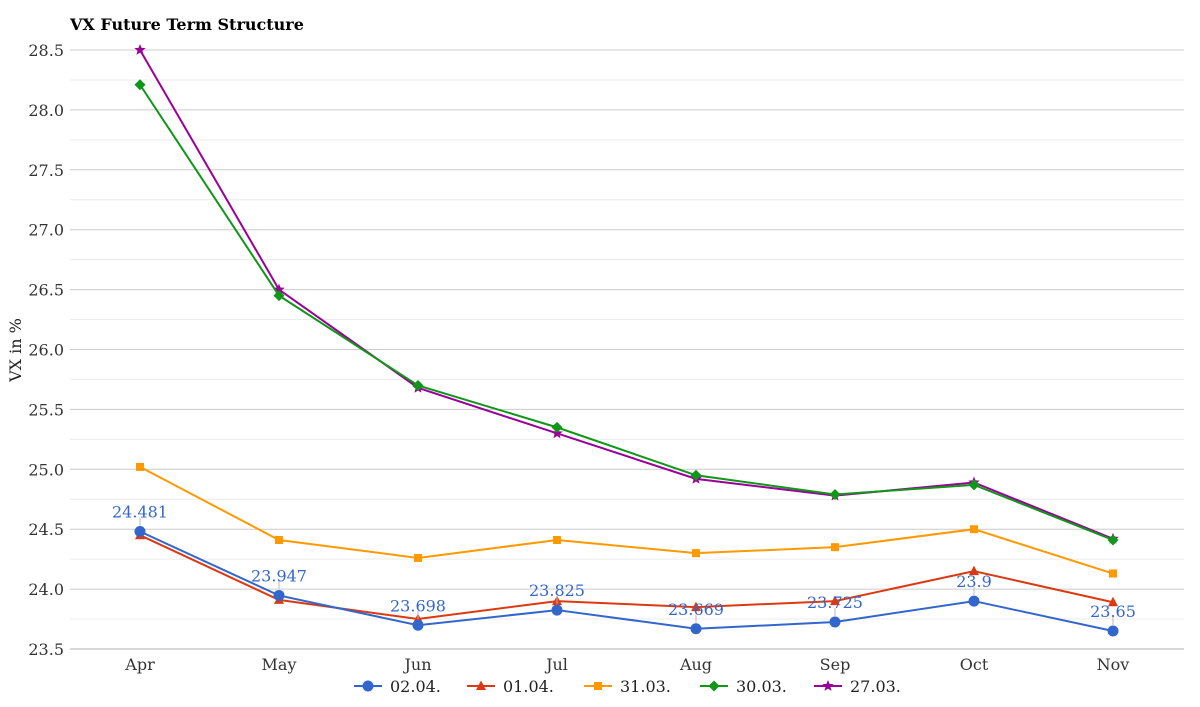 Image resolution: width=1200 pixels, height=707 pixels. I want to click on legend-item: 30.03., so click(743, 686).